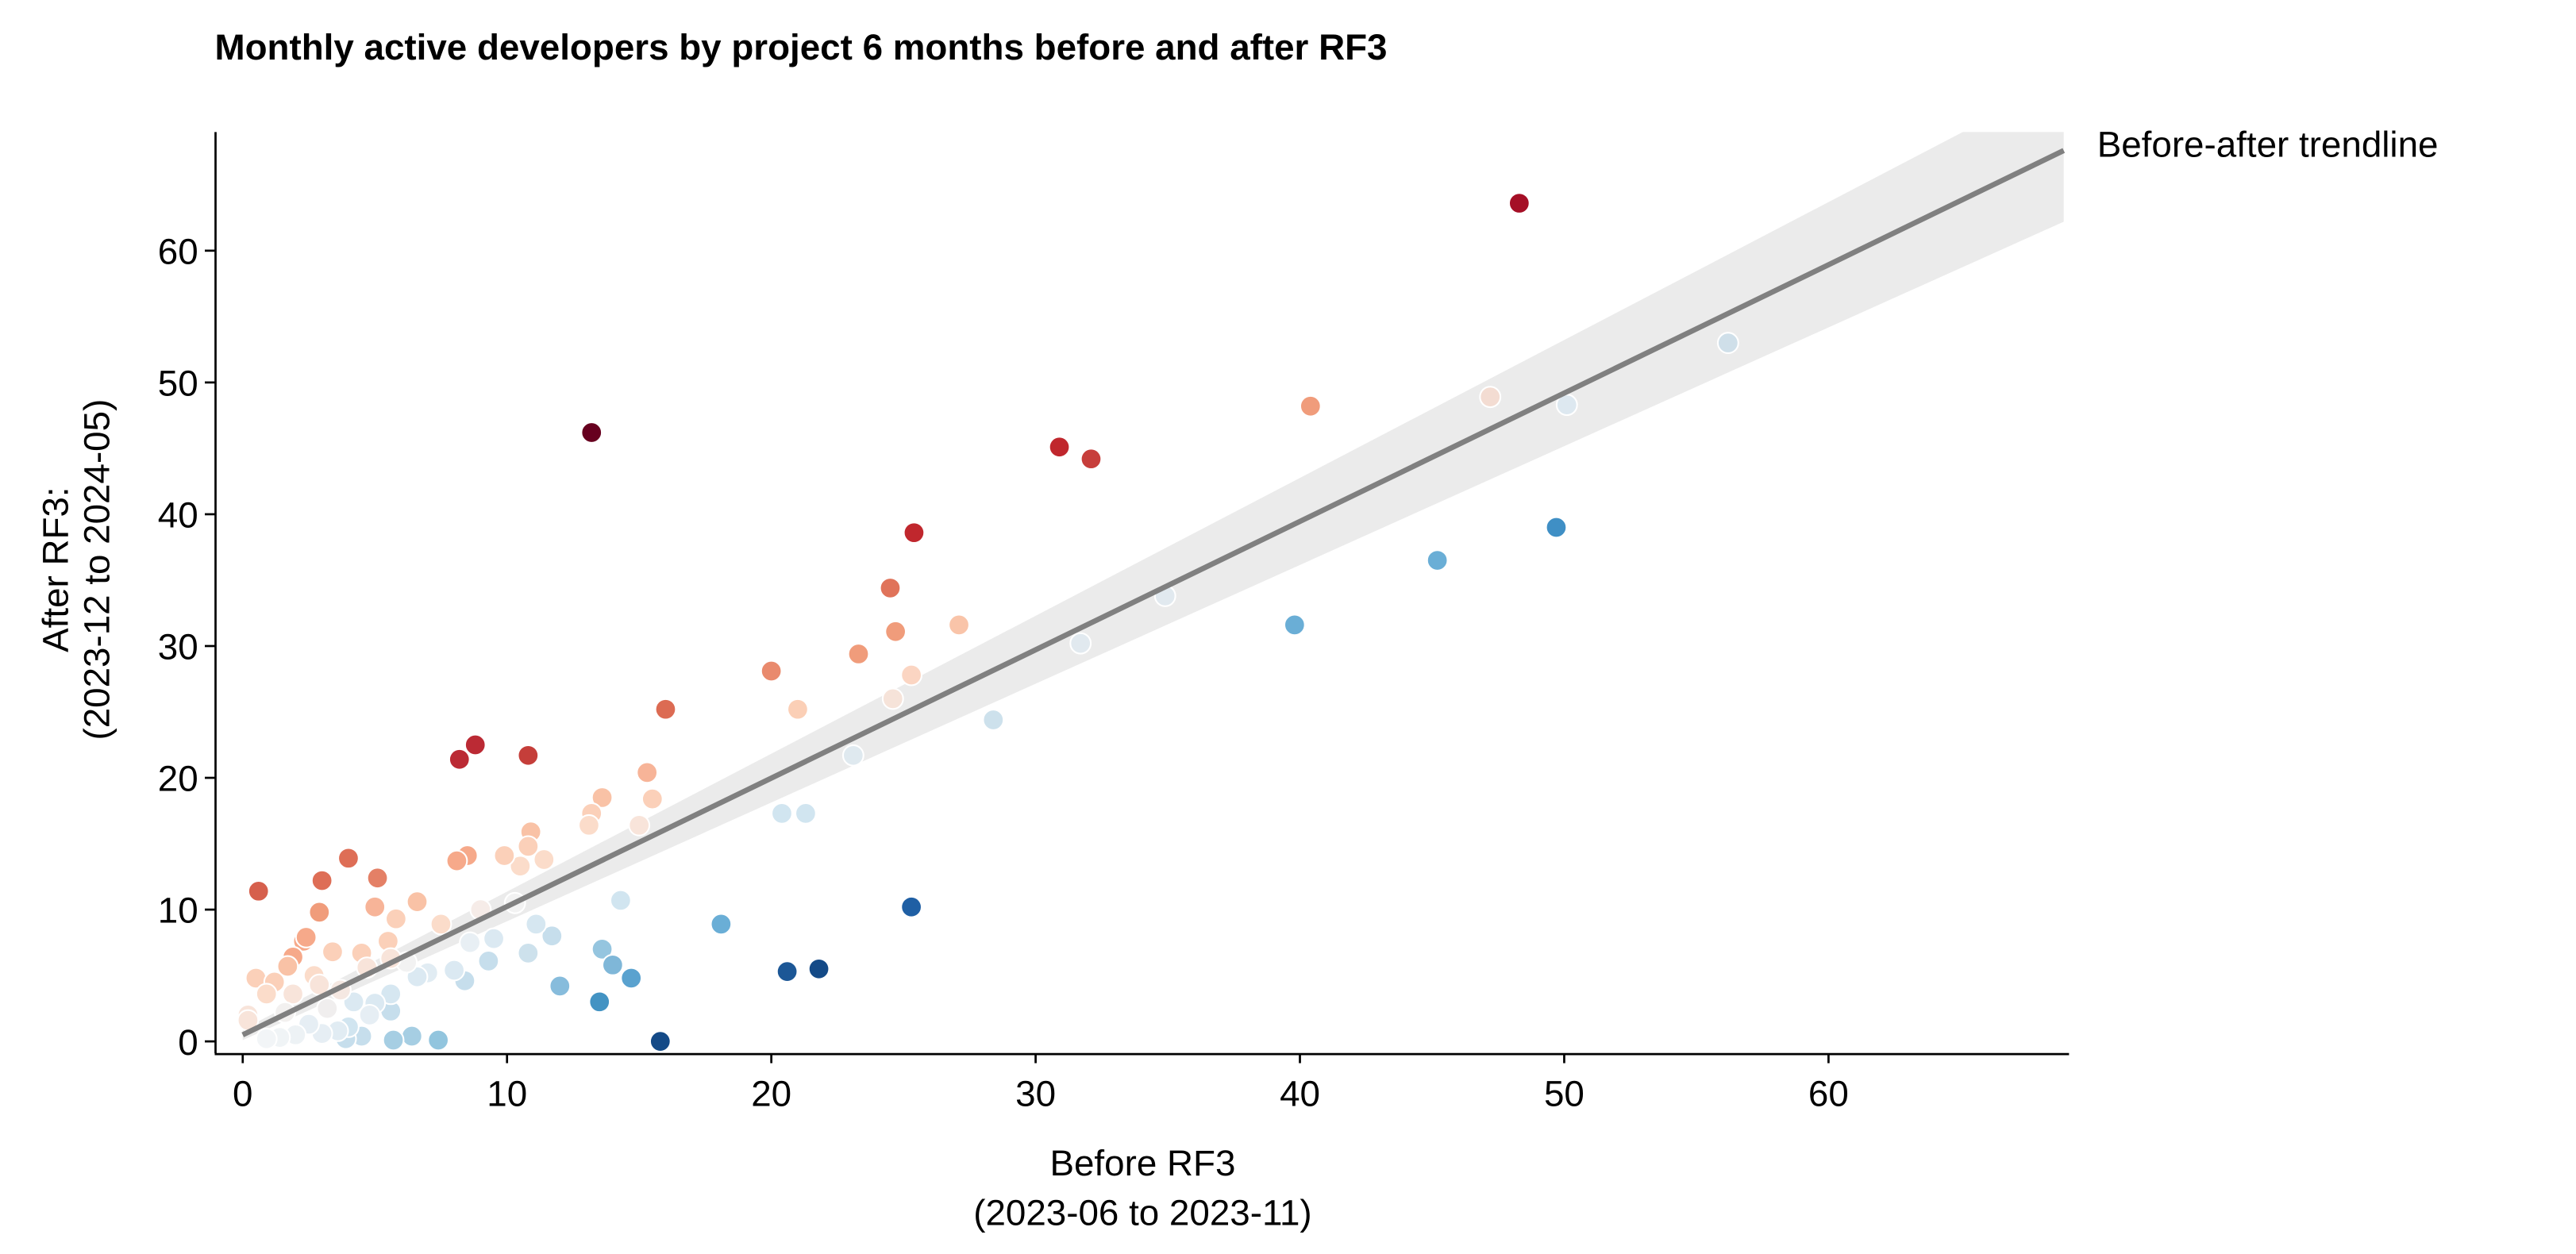 Image resolution: width=2576 pixels, height=1254 pixels. Describe the element at coordinates (507, 1094) in the screenshot. I see `x-tick-label: 10` at that location.